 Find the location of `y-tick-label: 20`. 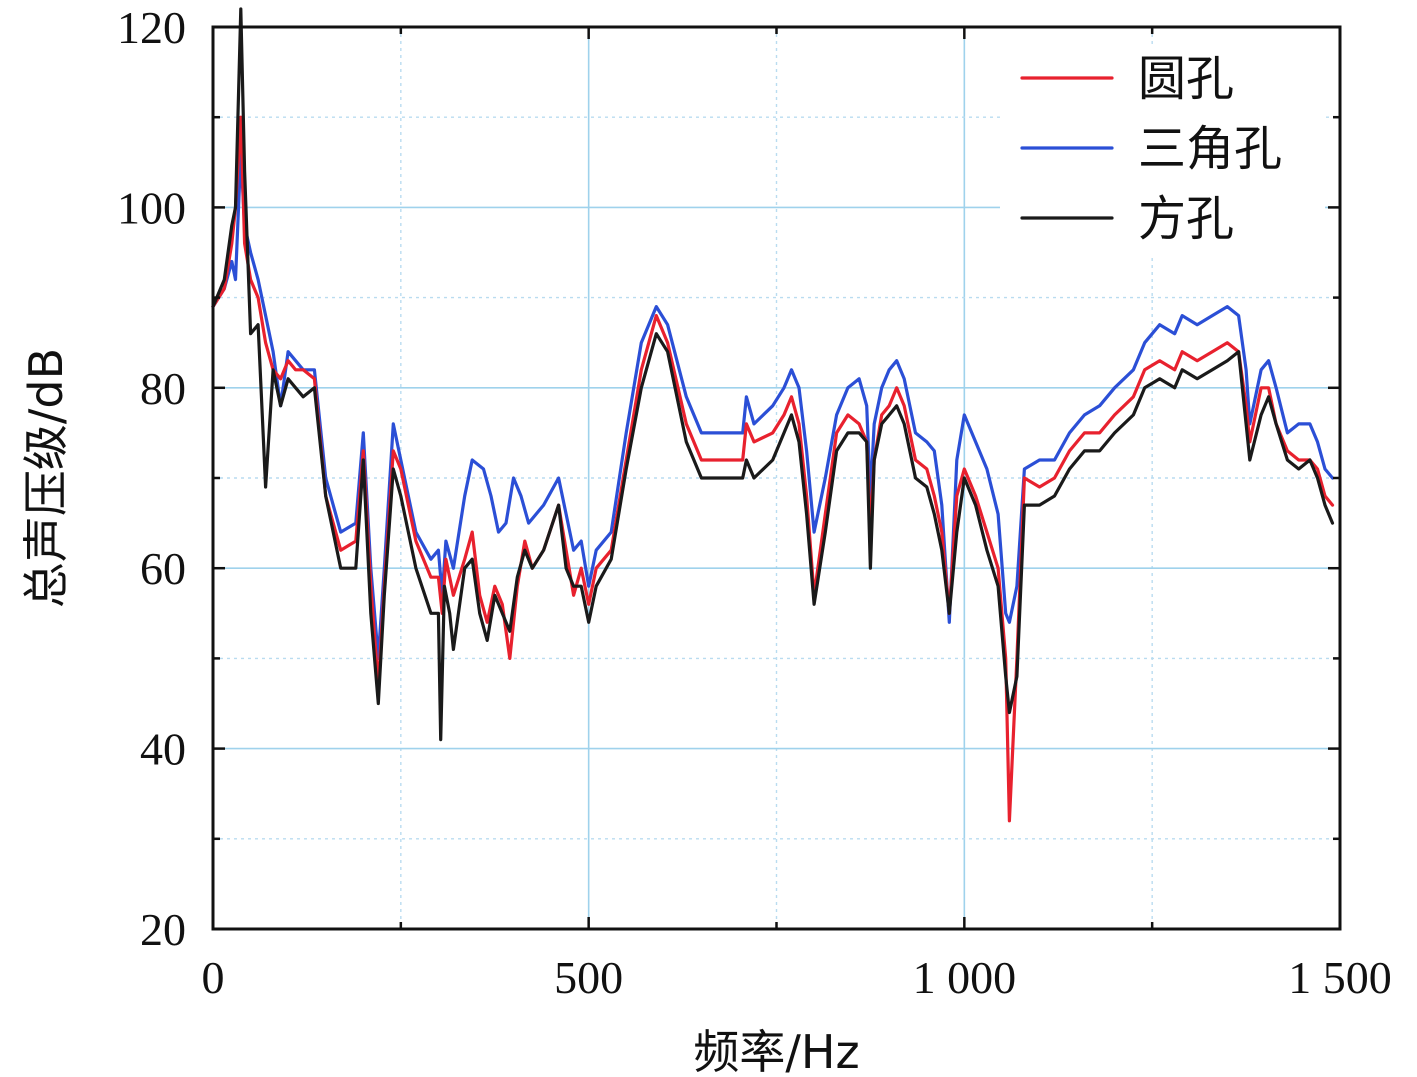

y-tick-label: 20 is located at coordinates (163, 929).